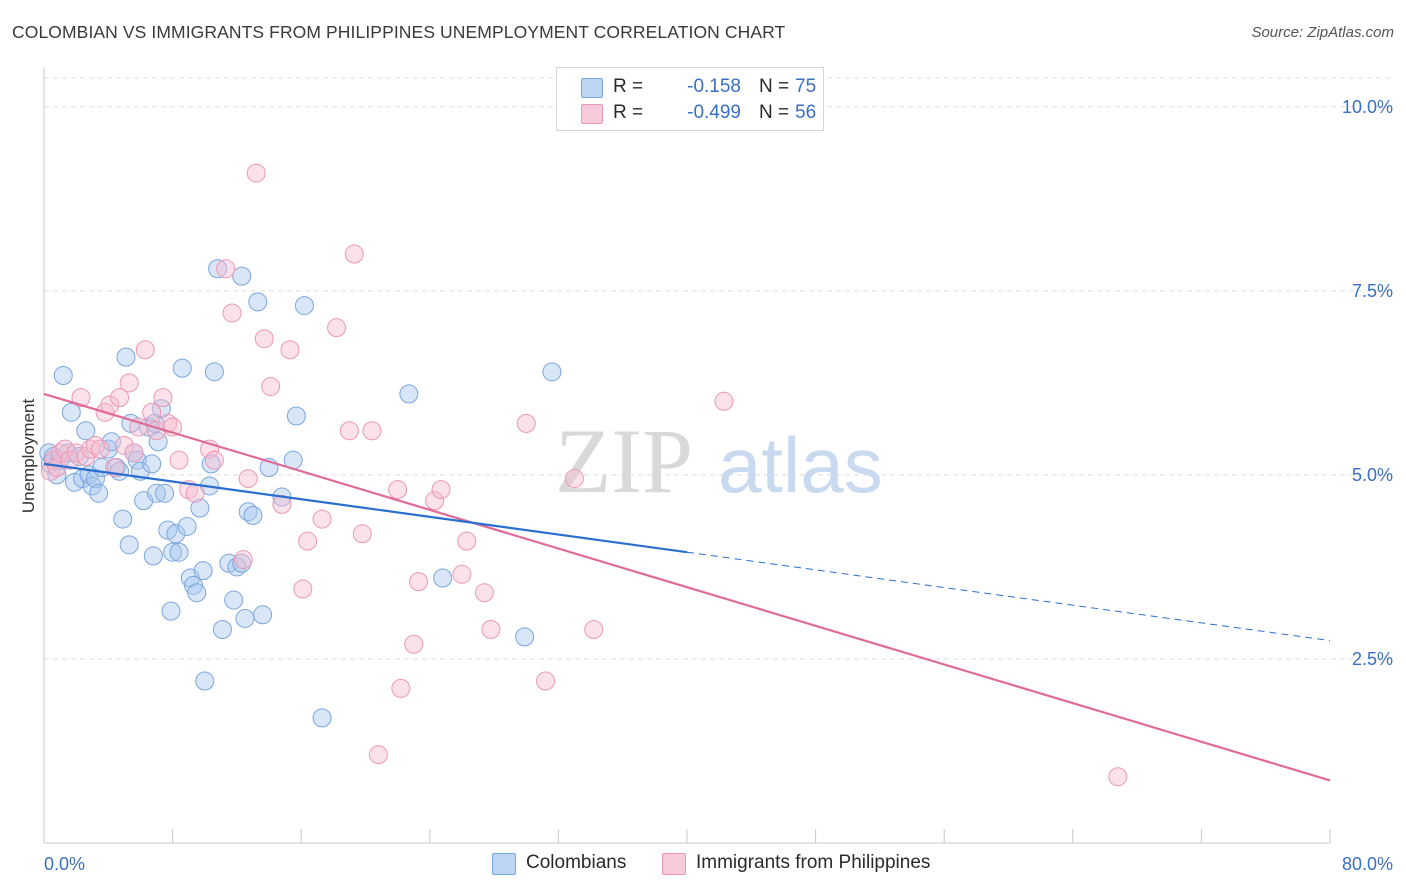 This screenshot has height=892, width=1406. I want to click on legend-n-value: 75, so click(806, 86).